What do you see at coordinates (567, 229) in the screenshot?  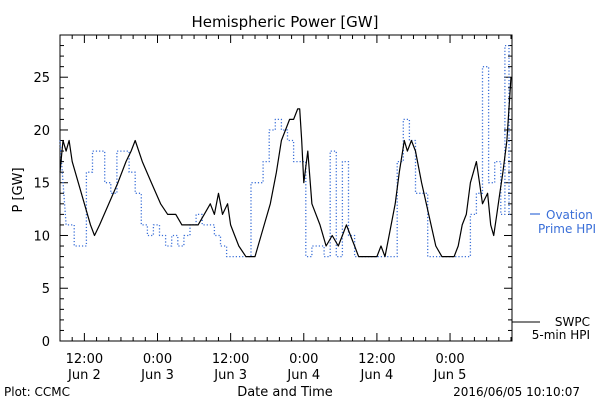 I see `legend-ovation-line2: Prime HPI` at bounding box center [567, 229].